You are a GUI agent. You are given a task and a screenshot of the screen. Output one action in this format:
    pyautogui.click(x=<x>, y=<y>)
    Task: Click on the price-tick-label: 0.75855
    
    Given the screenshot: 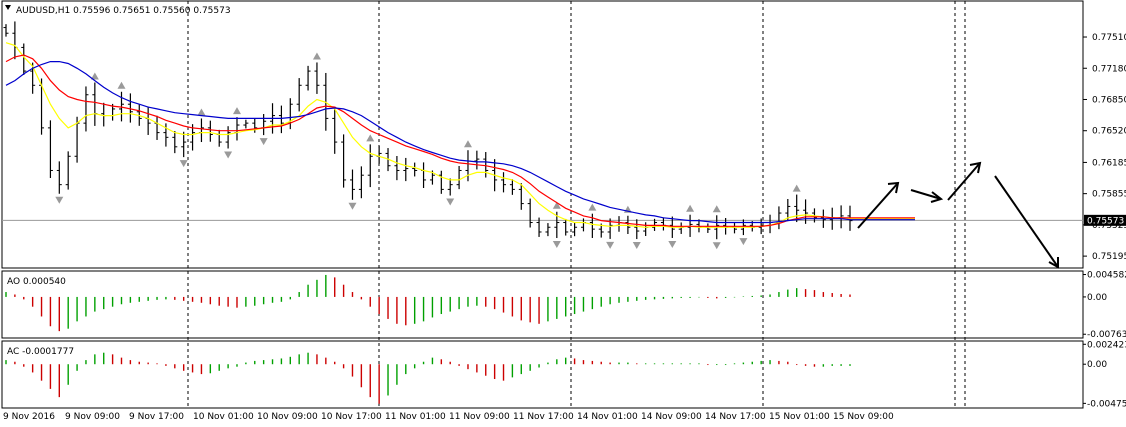 What is the action you would take?
    pyautogui.click(x=1109, y=195)
    